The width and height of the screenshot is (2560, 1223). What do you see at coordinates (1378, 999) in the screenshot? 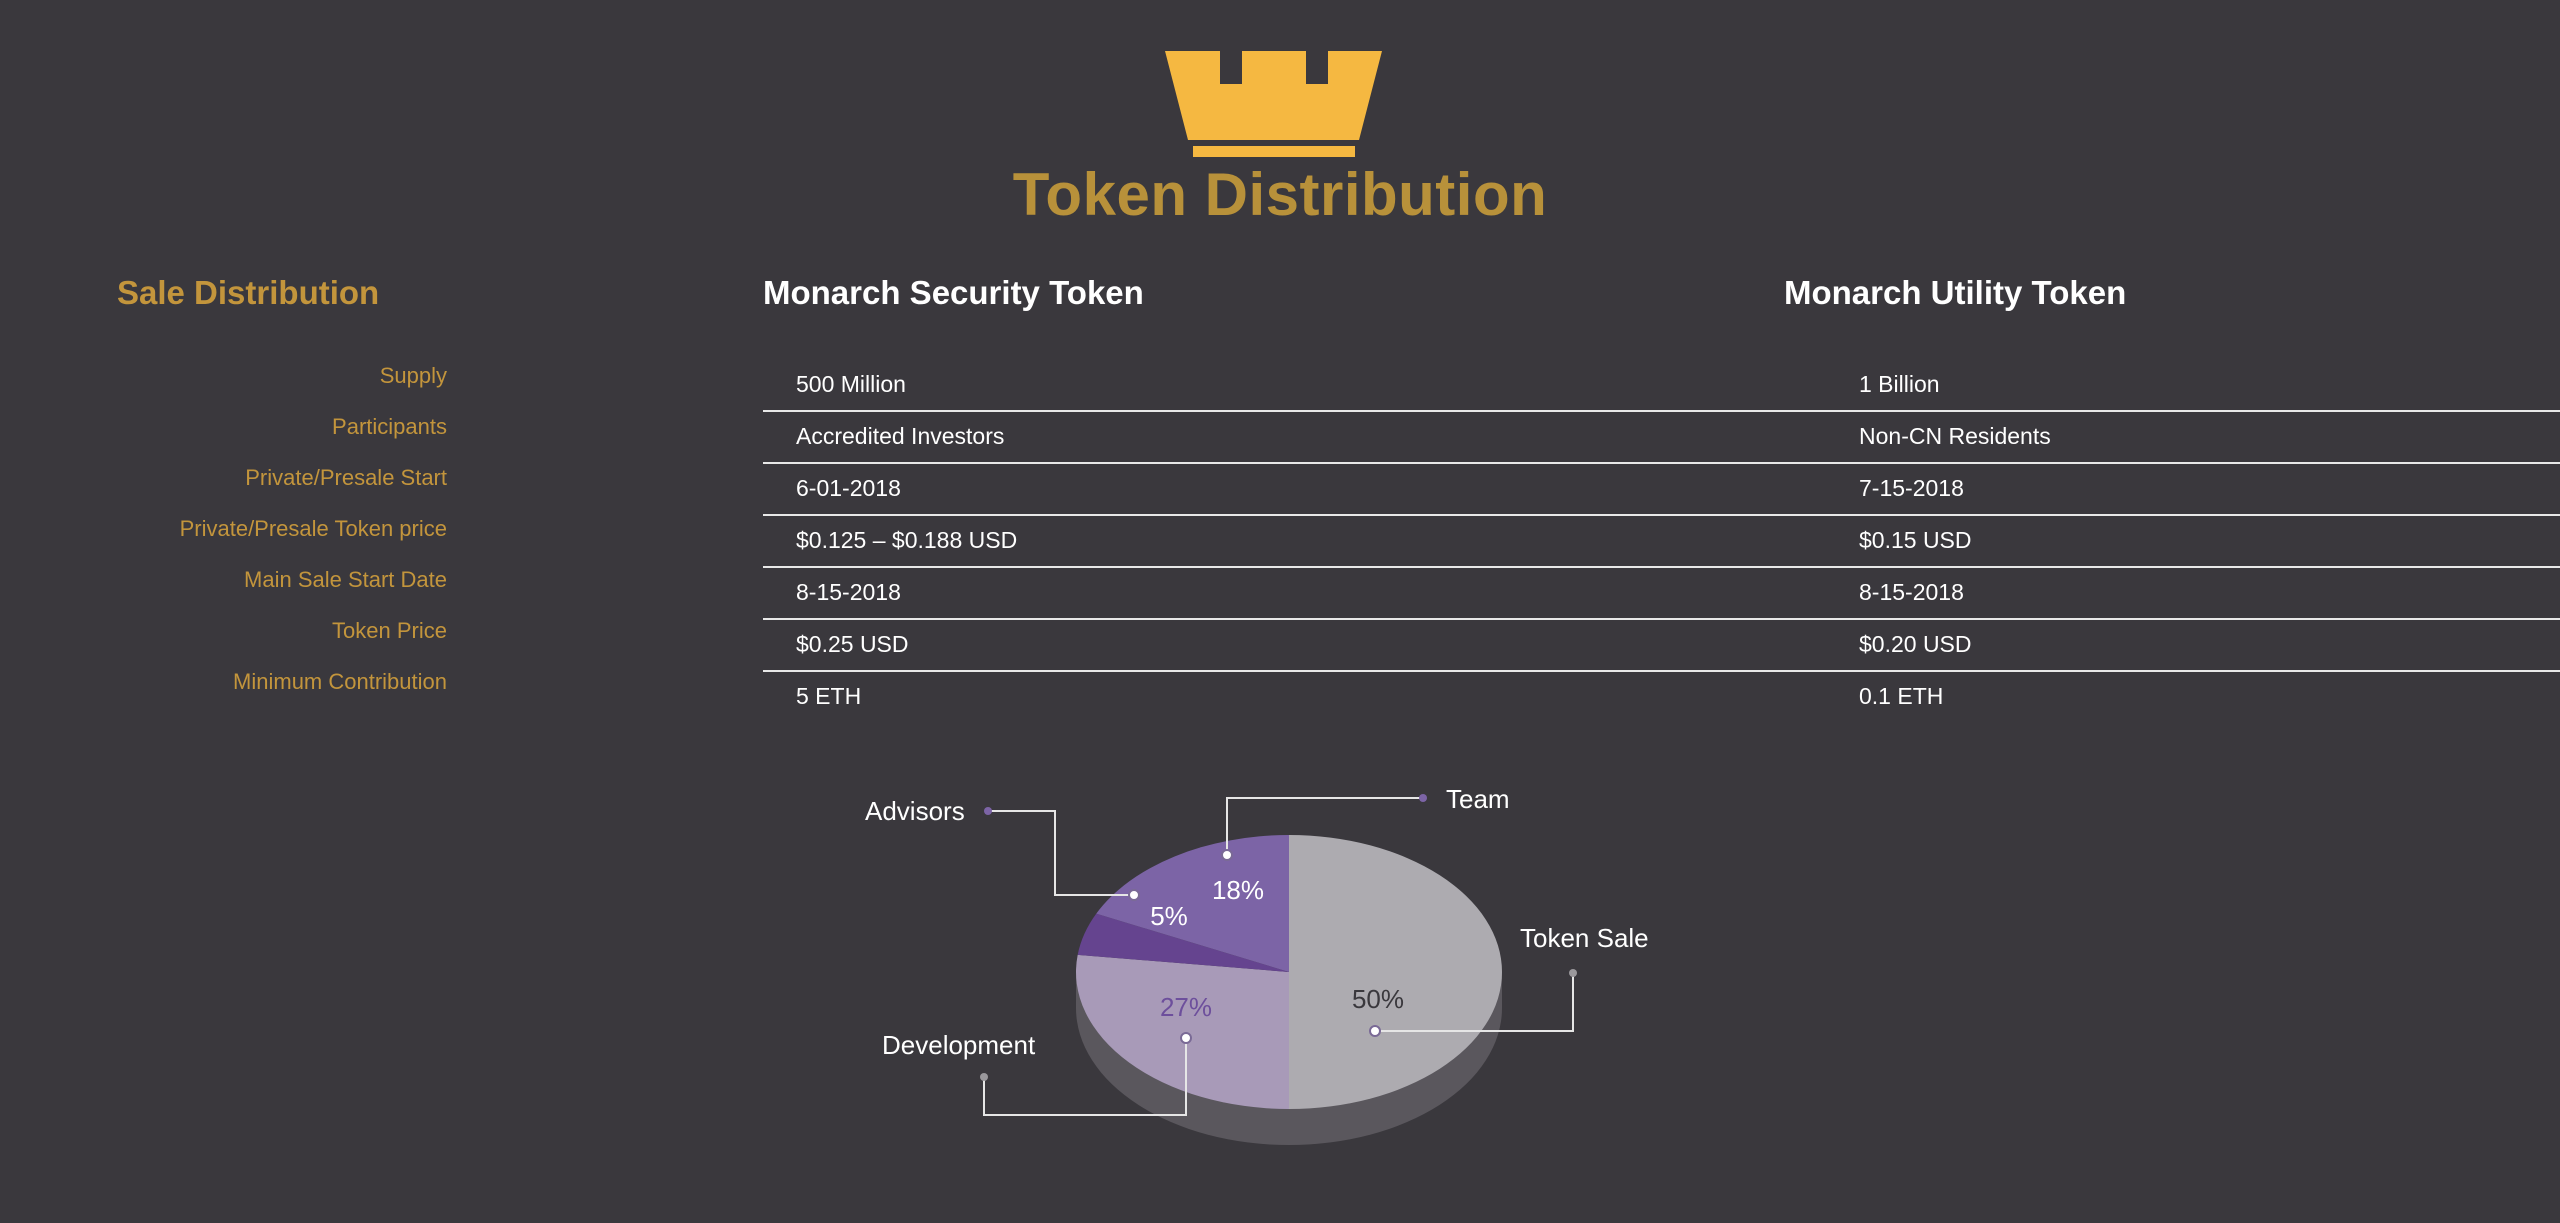
I see `pie-percent-token-sale: 50%` at bounding box center [1378, 999].